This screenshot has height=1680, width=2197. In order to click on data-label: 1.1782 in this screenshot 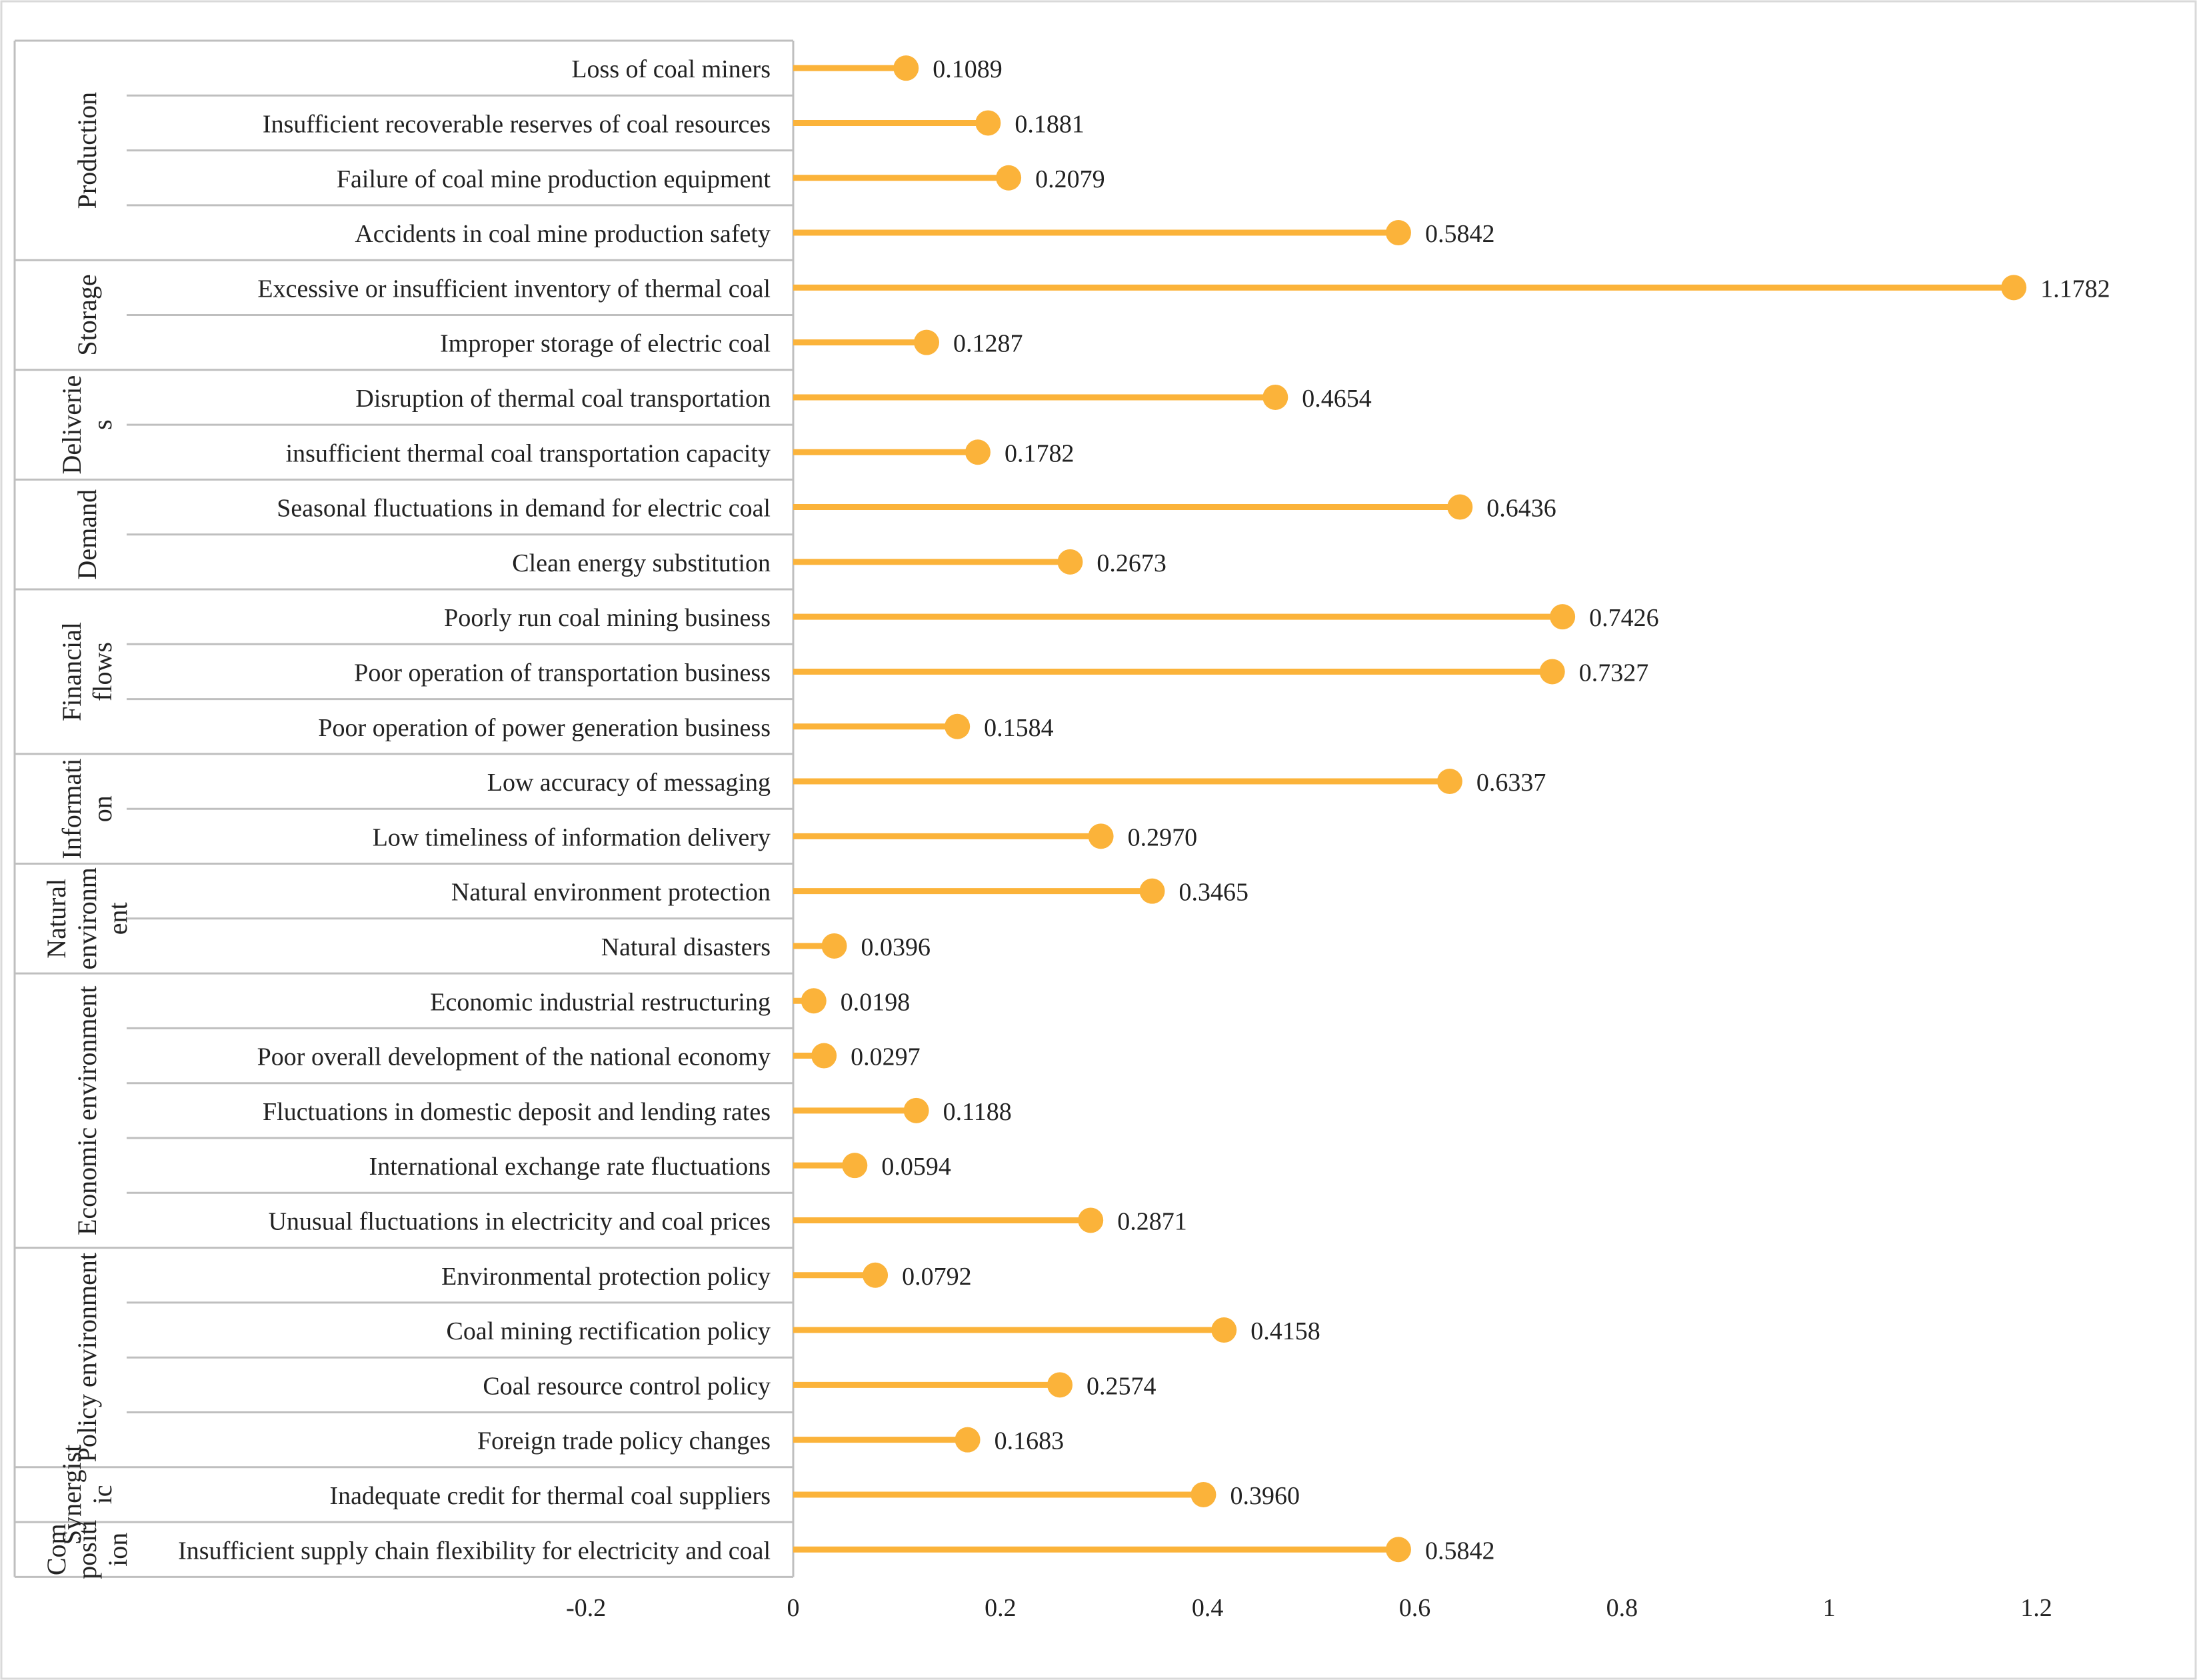, I will do `click(2075, 289)`.